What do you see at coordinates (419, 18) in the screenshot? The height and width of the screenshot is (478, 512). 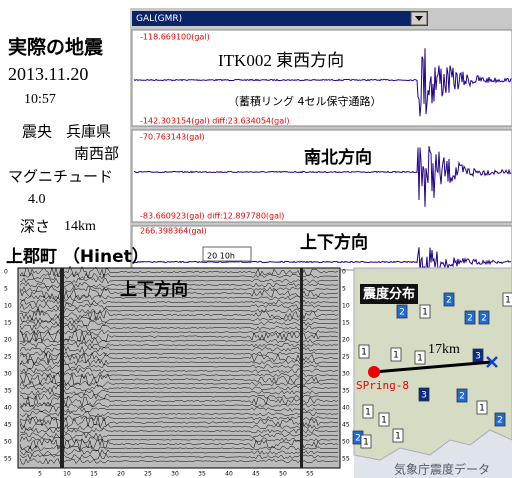 I see `arrow` at bounding box center [419, 18].